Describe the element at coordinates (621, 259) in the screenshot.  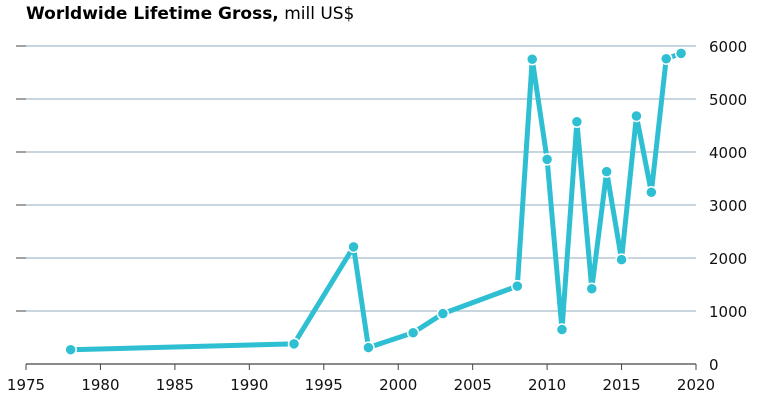
I see `data-point-2015` at that location.